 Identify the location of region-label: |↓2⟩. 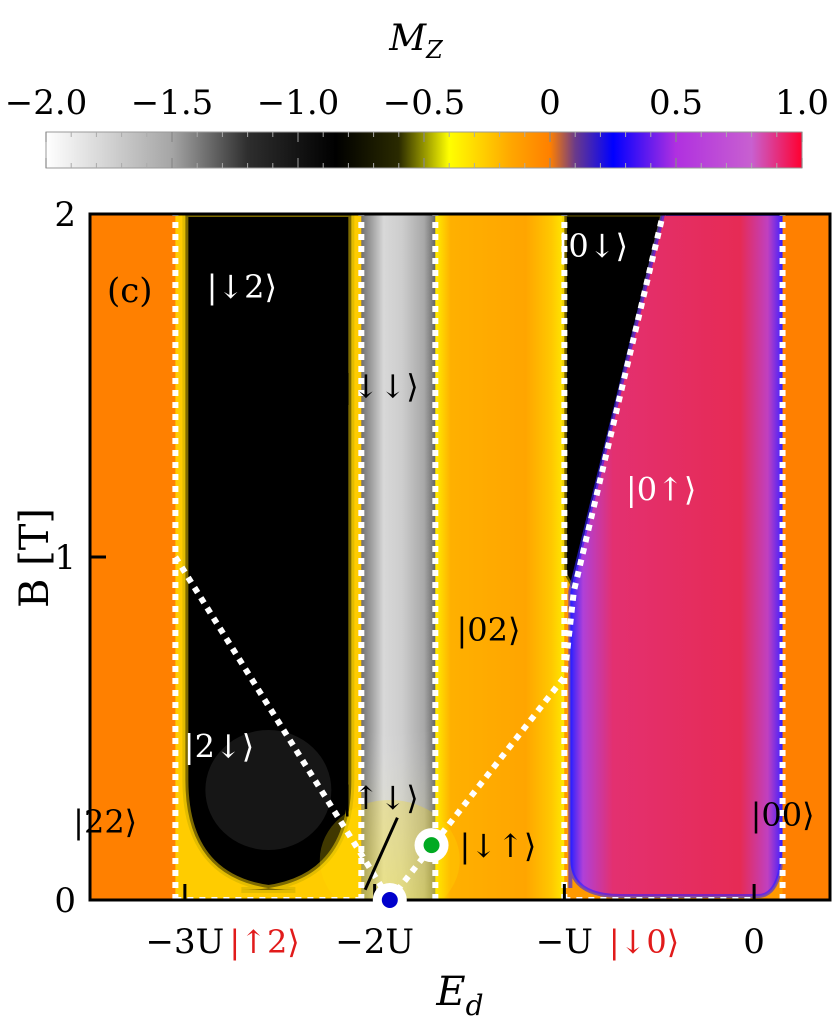
(242, 287).